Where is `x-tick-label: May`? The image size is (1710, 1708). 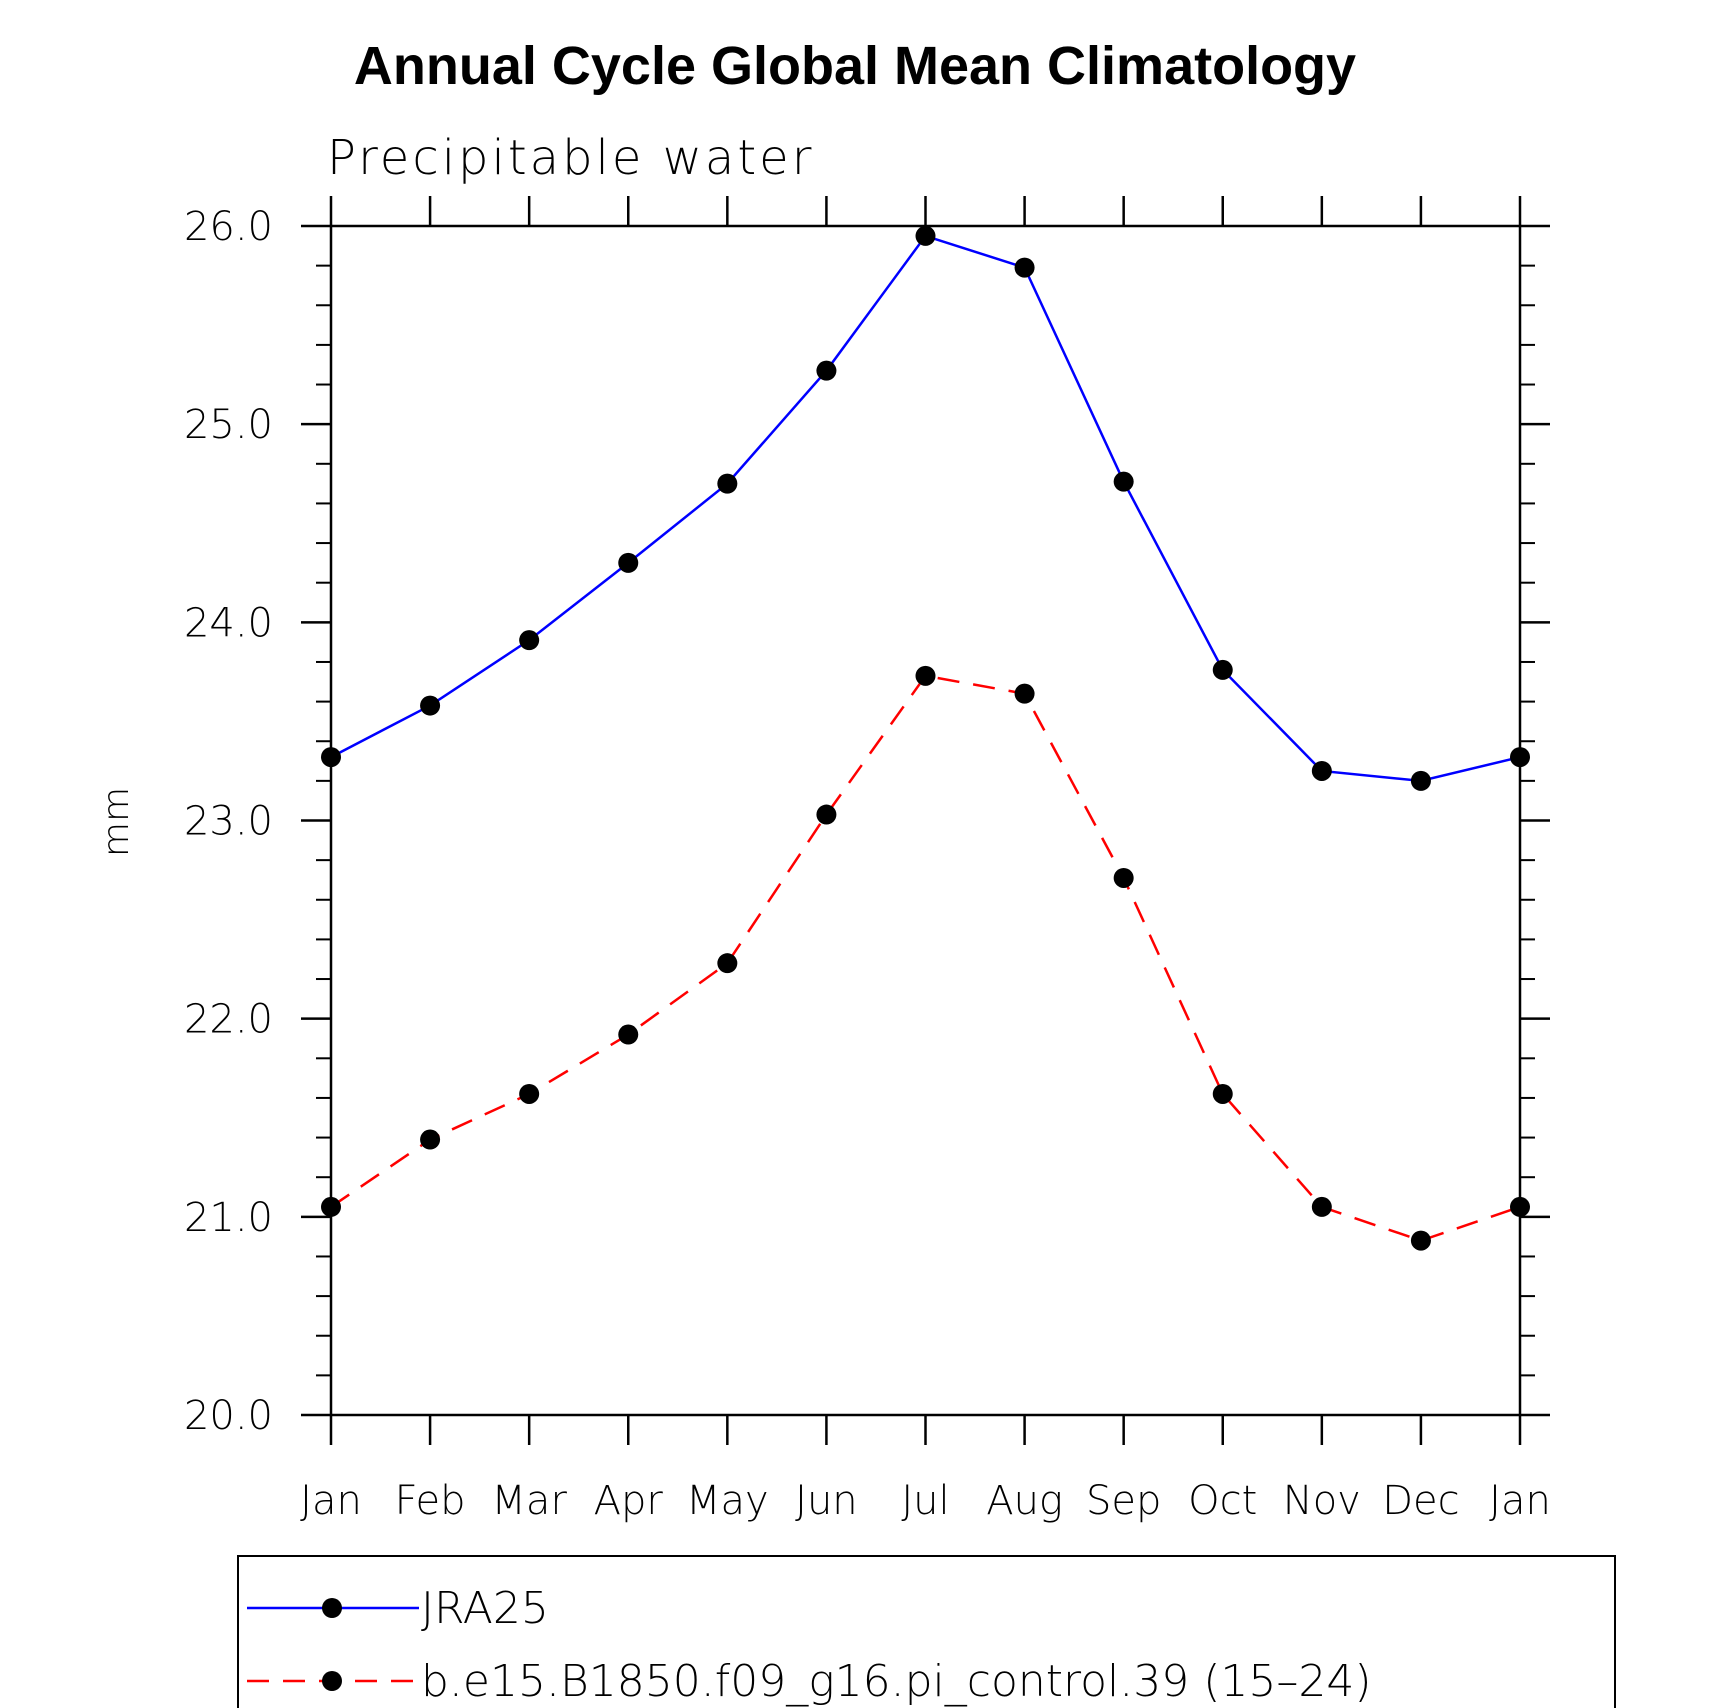 x-tick-label: May is located at coordinates (727, 1501).